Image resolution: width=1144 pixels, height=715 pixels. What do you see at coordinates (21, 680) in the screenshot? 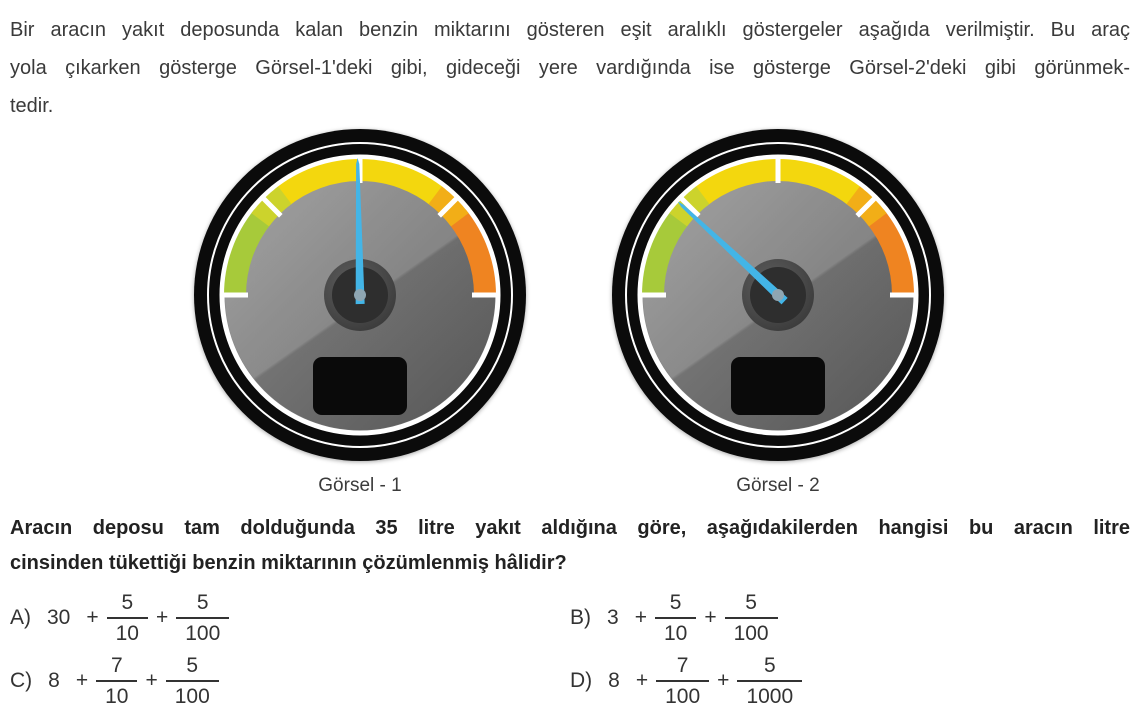
I see `option-label: C)` at bounding box center [21, 680].